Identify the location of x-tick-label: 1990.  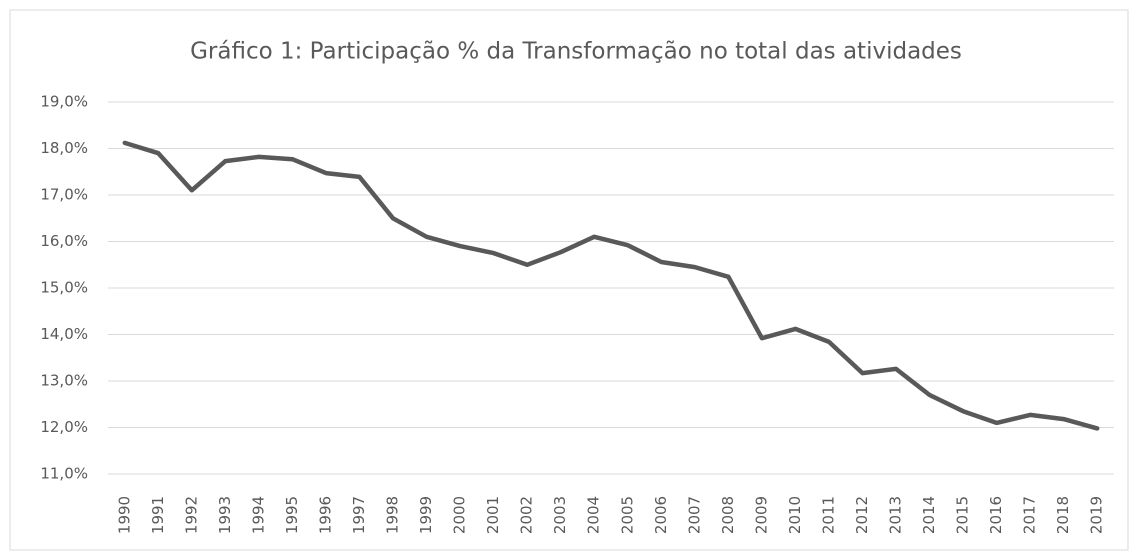
(124, 515).